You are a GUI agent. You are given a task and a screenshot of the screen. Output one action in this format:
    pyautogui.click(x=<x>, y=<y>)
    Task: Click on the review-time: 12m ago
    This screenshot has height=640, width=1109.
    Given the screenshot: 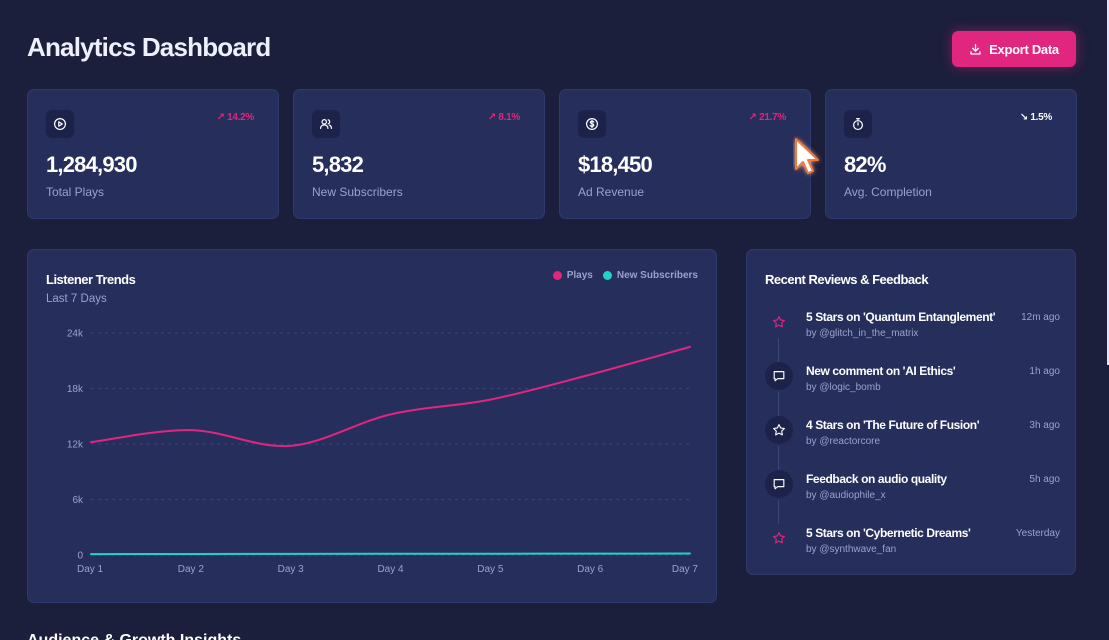 What is the action you would take?
    pyautogui.click(x=1040, y=317)
    